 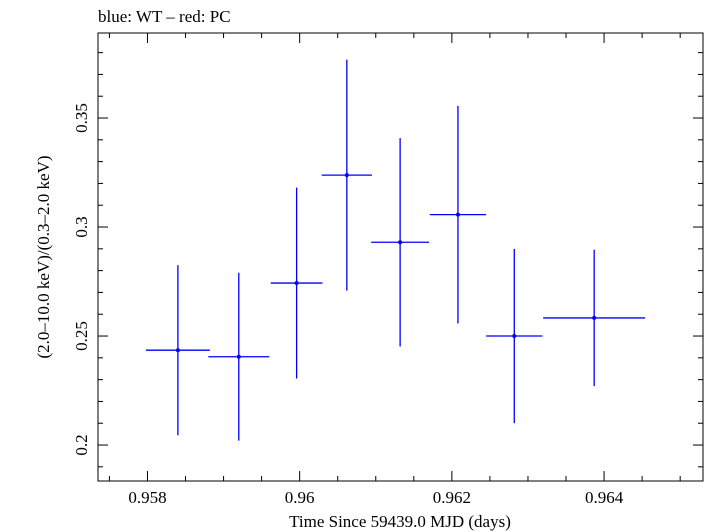 I want to click on x-tick-label: 0.964, so click(x=604, y=497).